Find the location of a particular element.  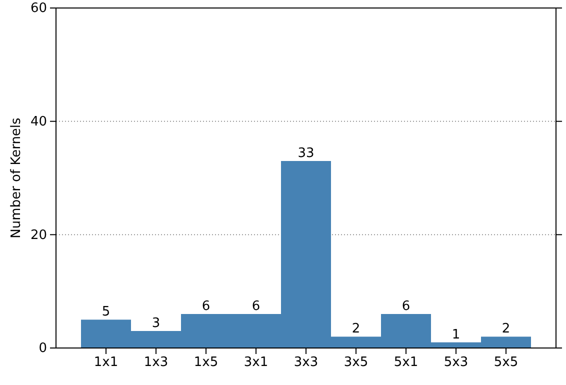

x-tick-label: 1x1 is located at coordinates (106, 362).